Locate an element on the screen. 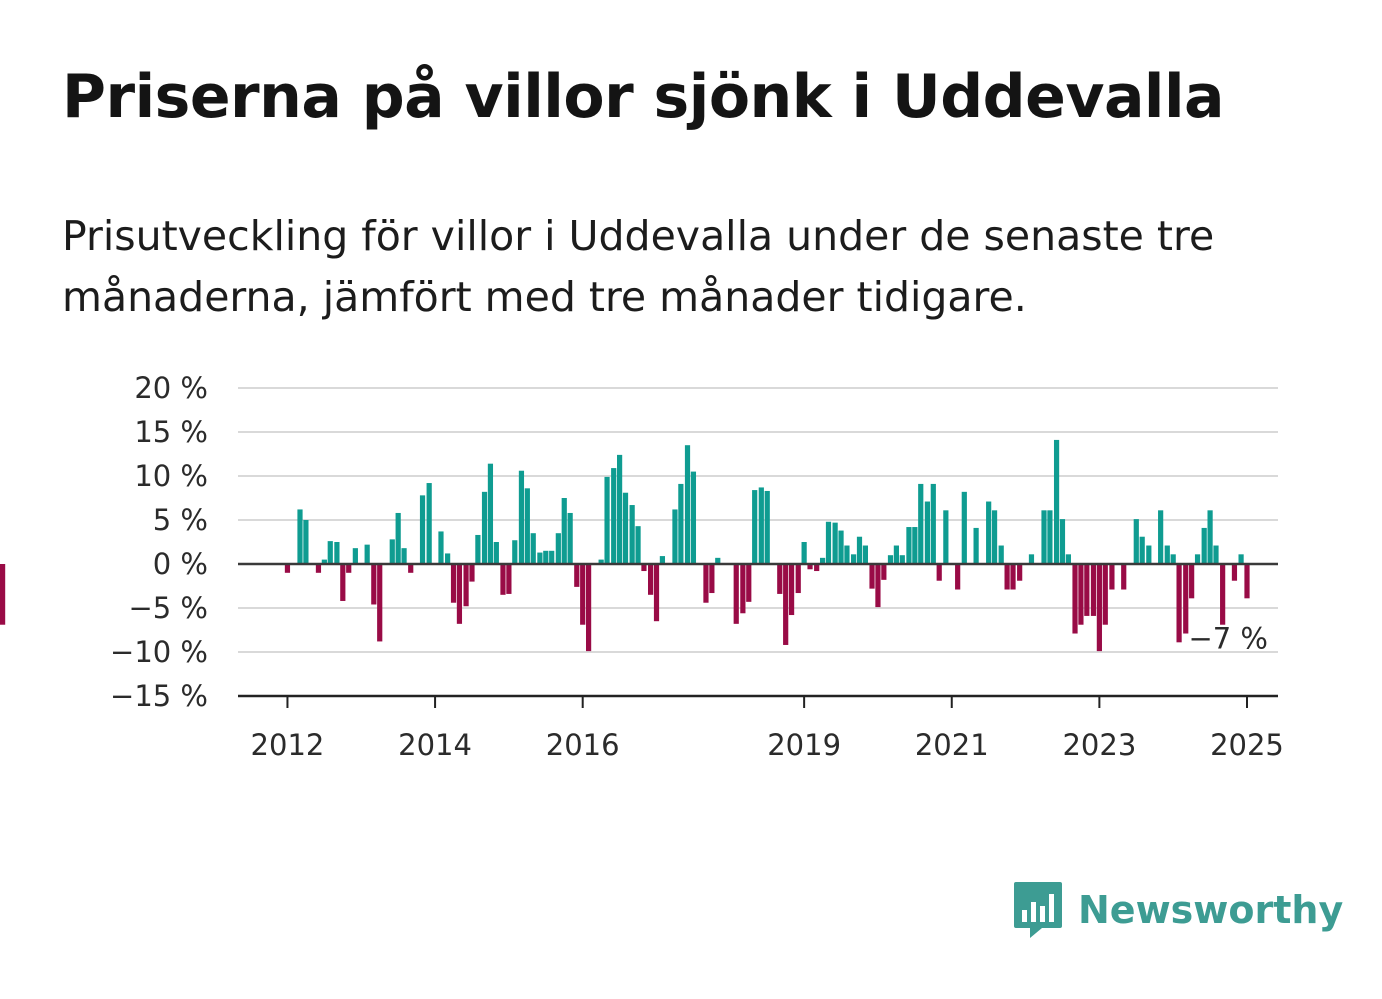  y-tick-label: 5 % is located at coordinates (180, 520).